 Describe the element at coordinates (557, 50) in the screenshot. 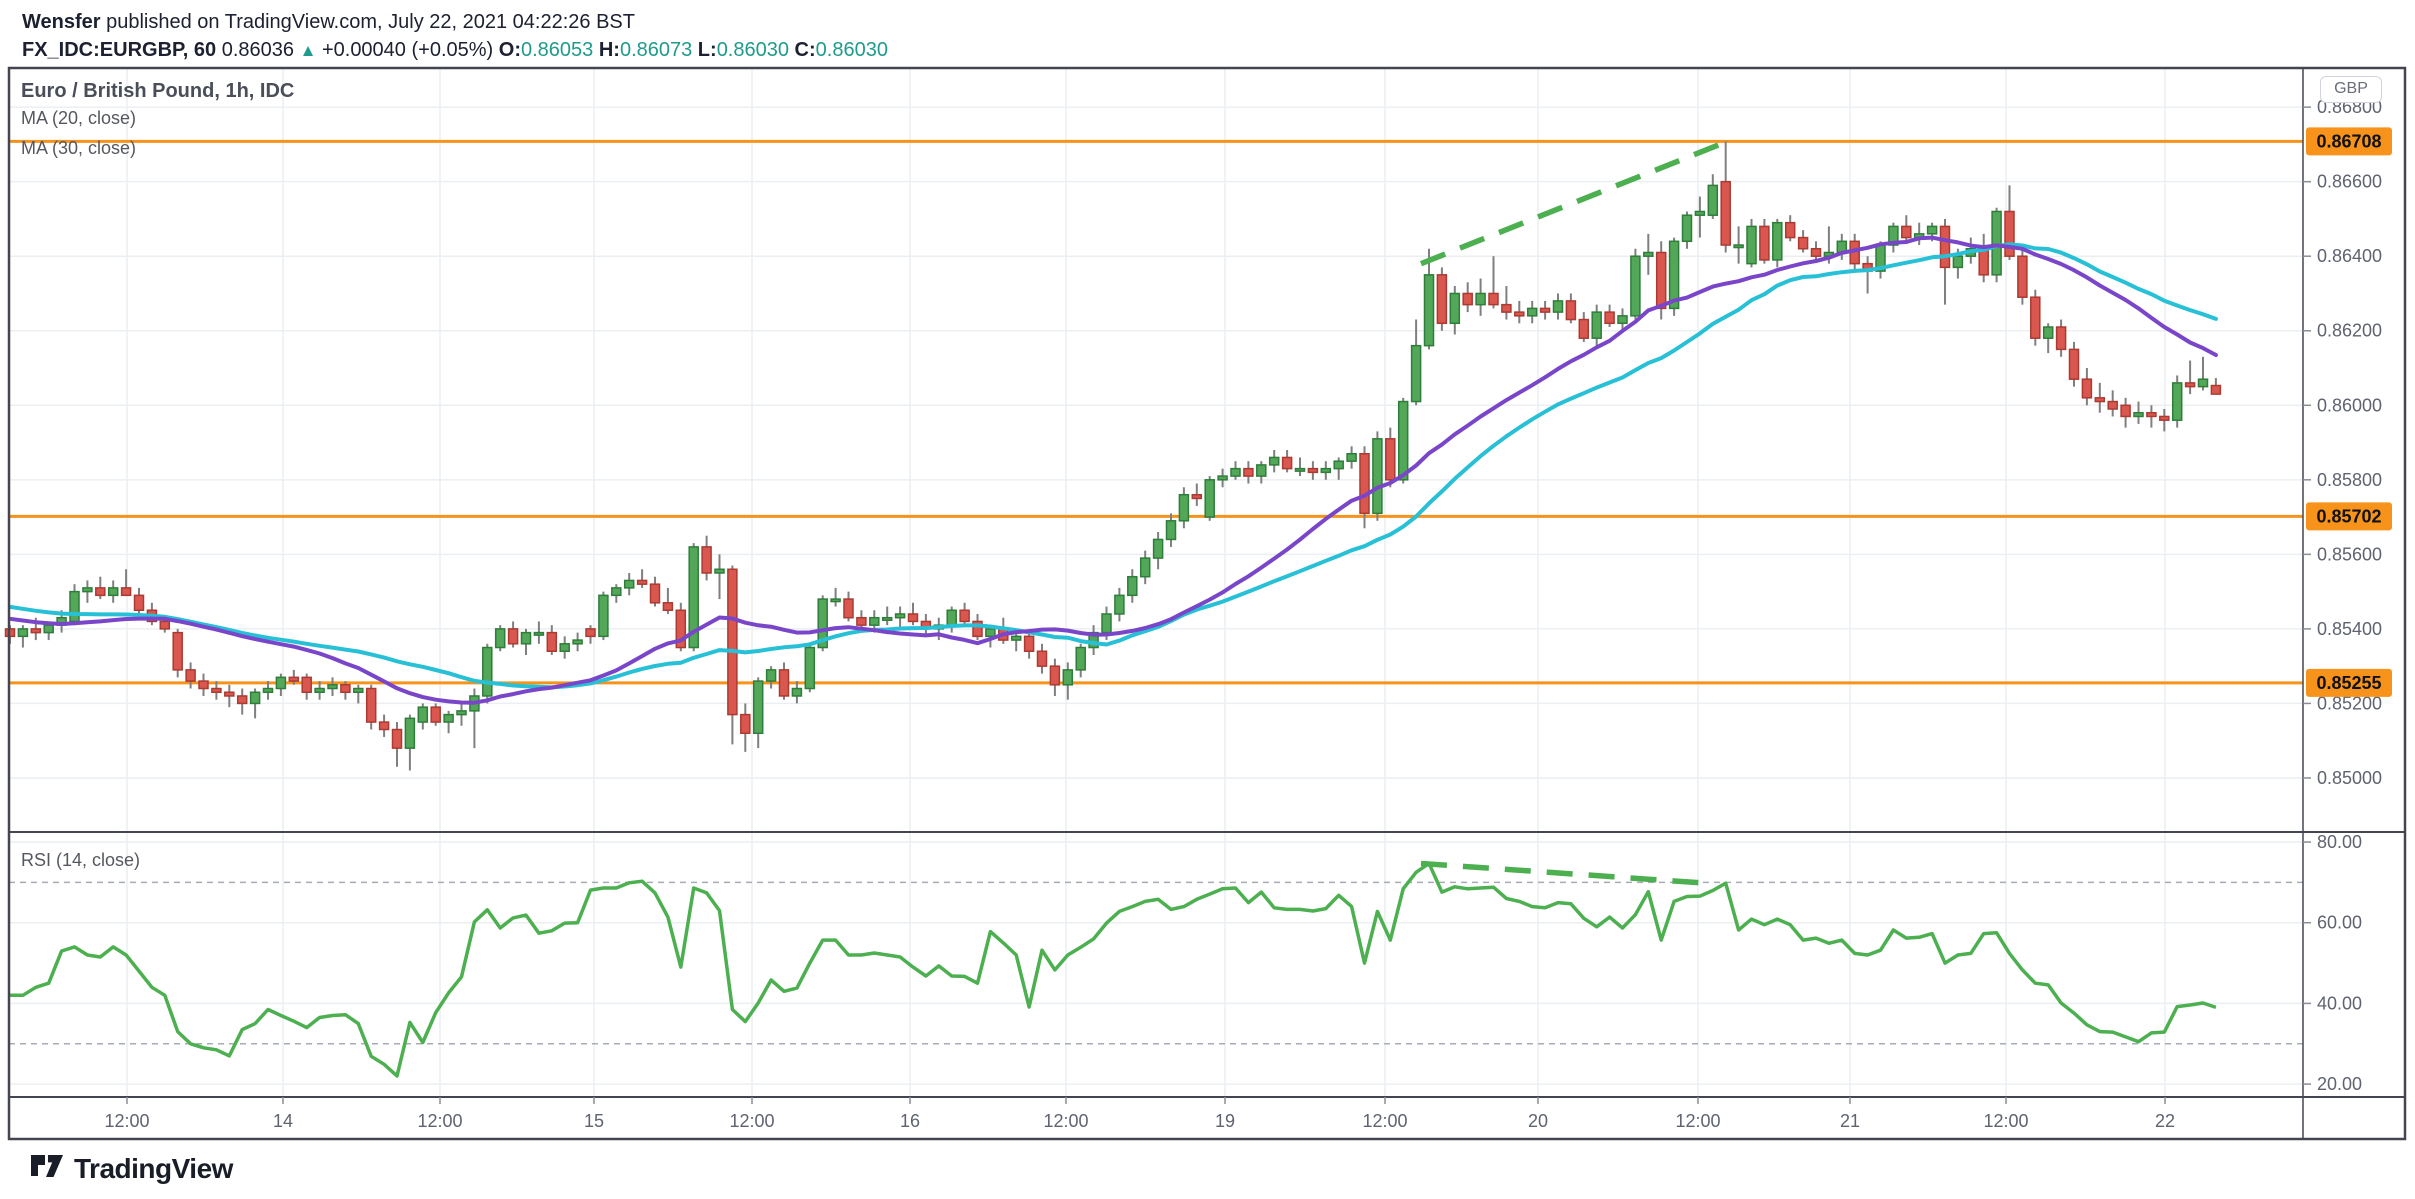

I see `ohlc-value: 0.86053` at that location.